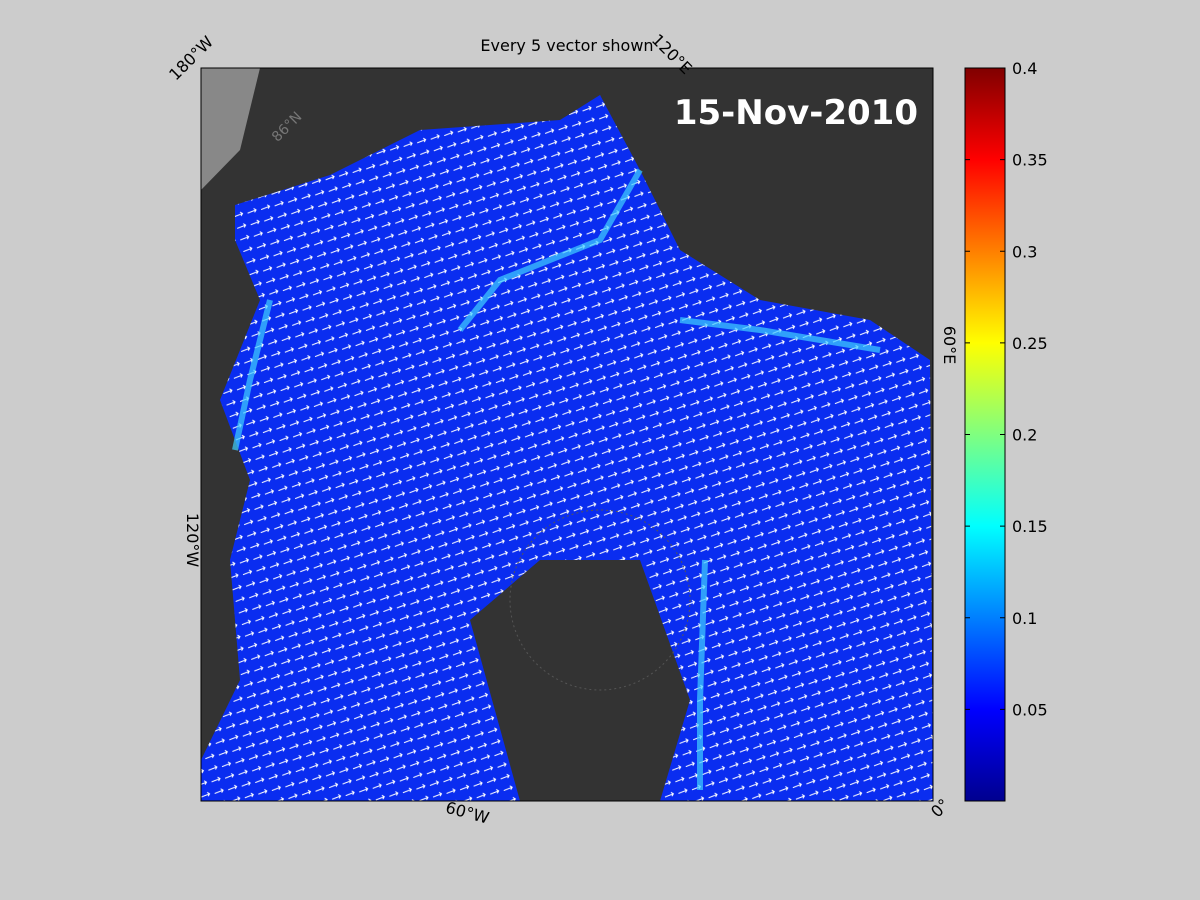 The height and width of the screenshot is (900, 1200). I want to click on lon-label: 60°W, so click(468, 813).